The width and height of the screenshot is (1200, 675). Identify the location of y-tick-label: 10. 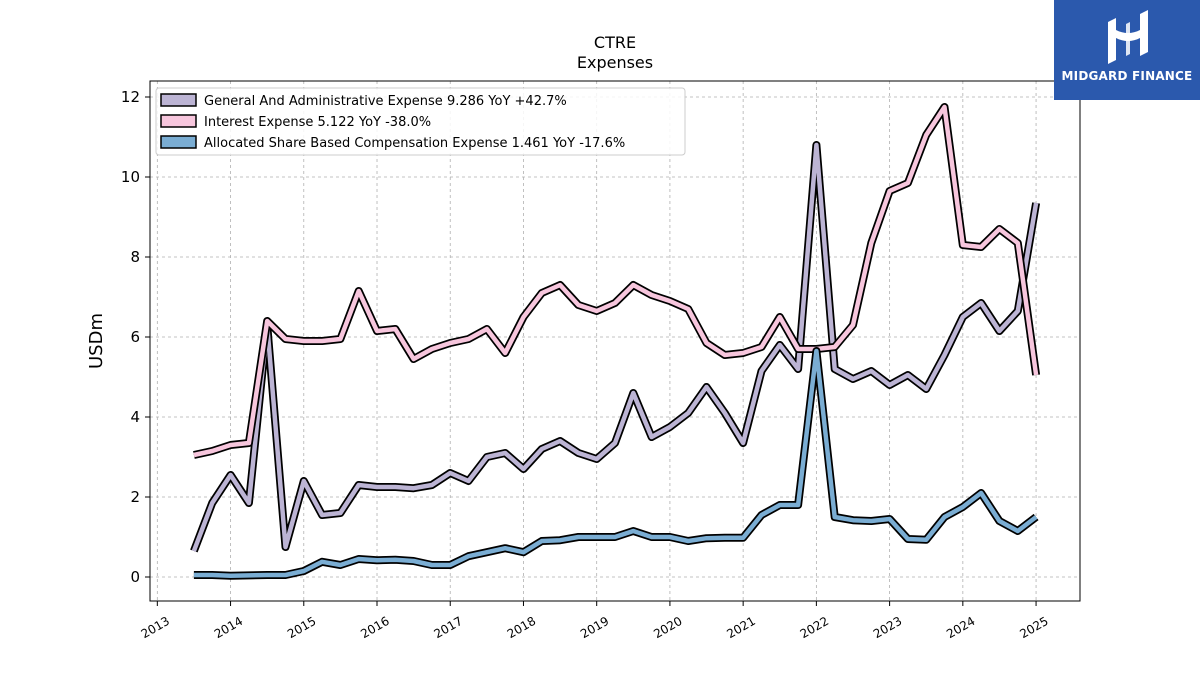
(130, 177).